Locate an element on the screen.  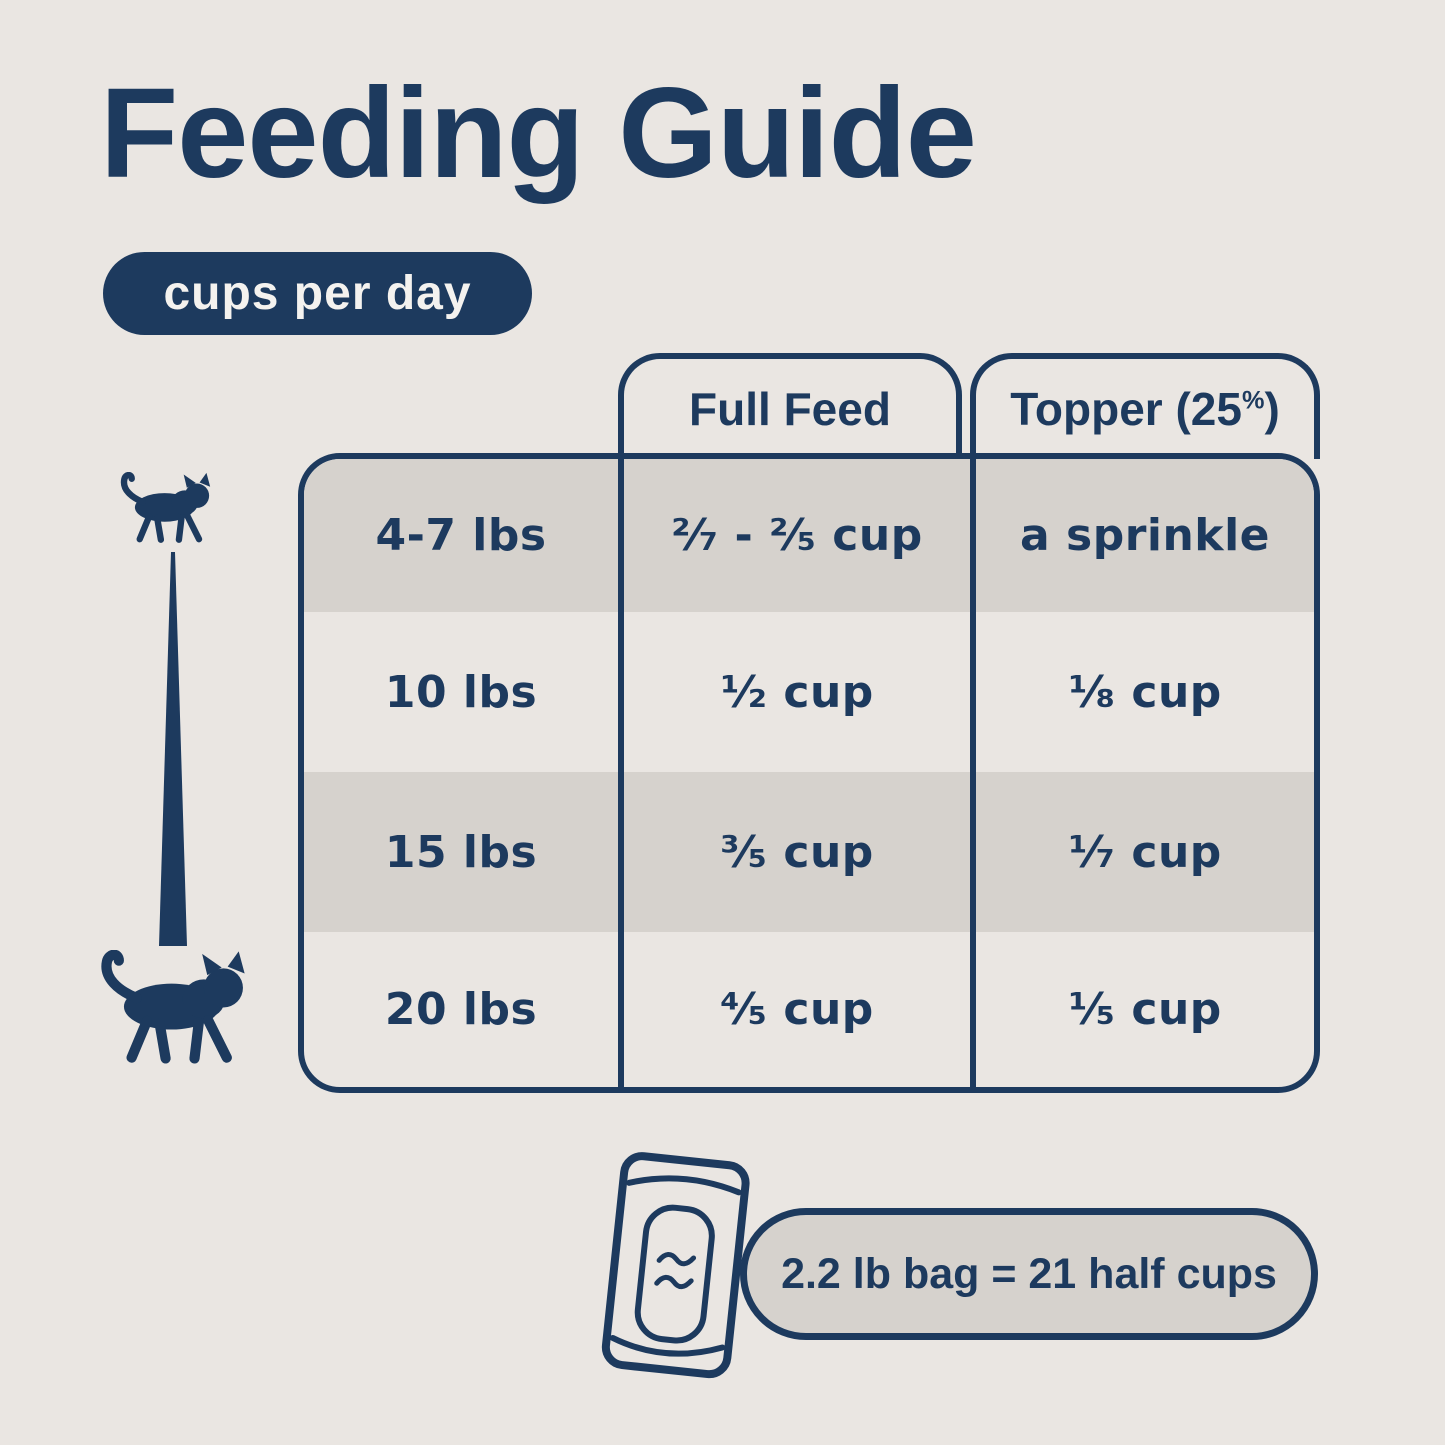
topper-cell: ¹⁄₈ cup is located at coordinates (1142, 692).